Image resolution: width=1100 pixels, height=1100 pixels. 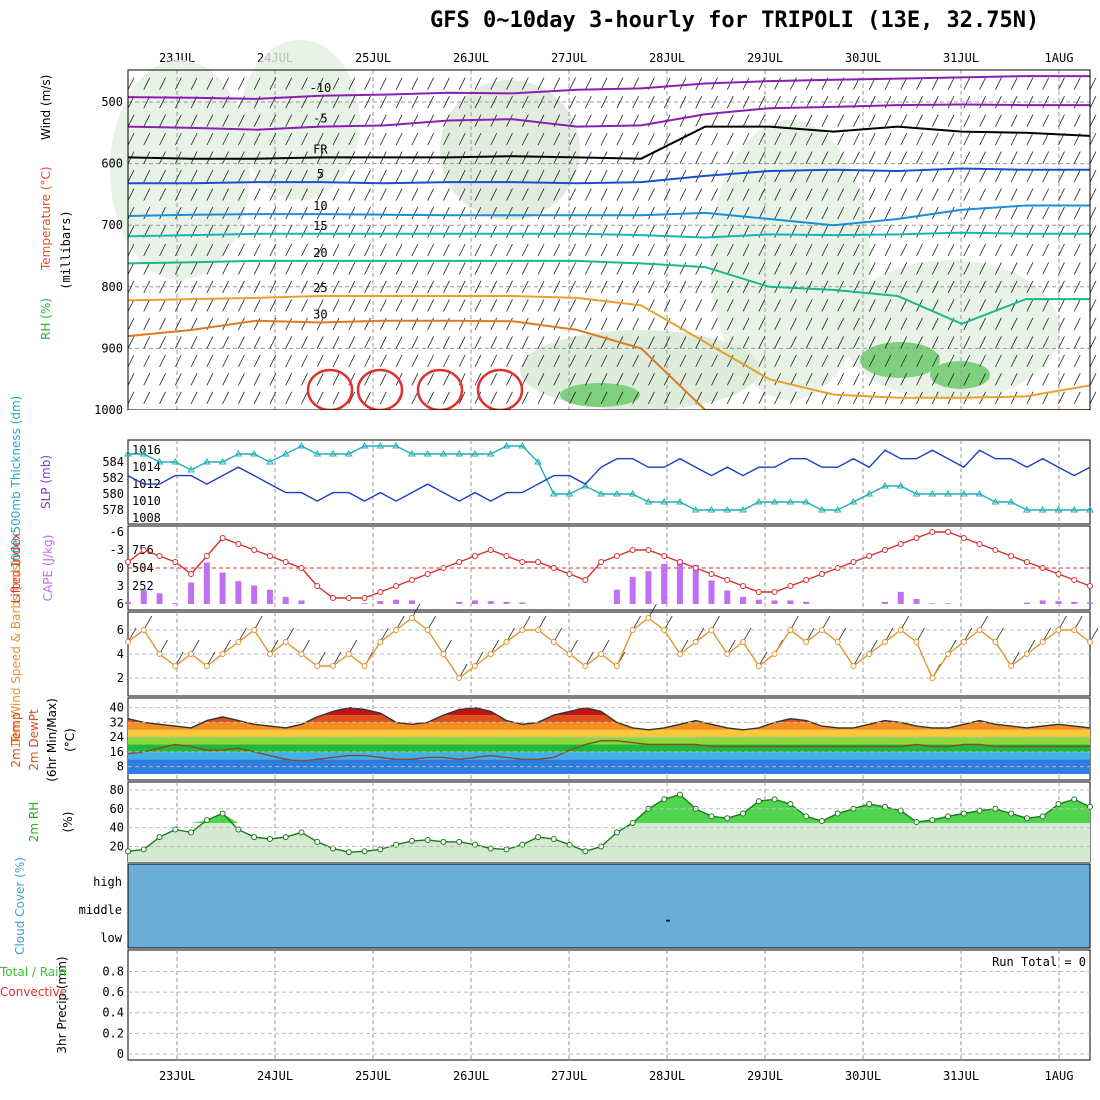 What do you see at coordinates (609, 565) in the screenshot?
I see `lifted-index-line` at bounding box center [609, 565].